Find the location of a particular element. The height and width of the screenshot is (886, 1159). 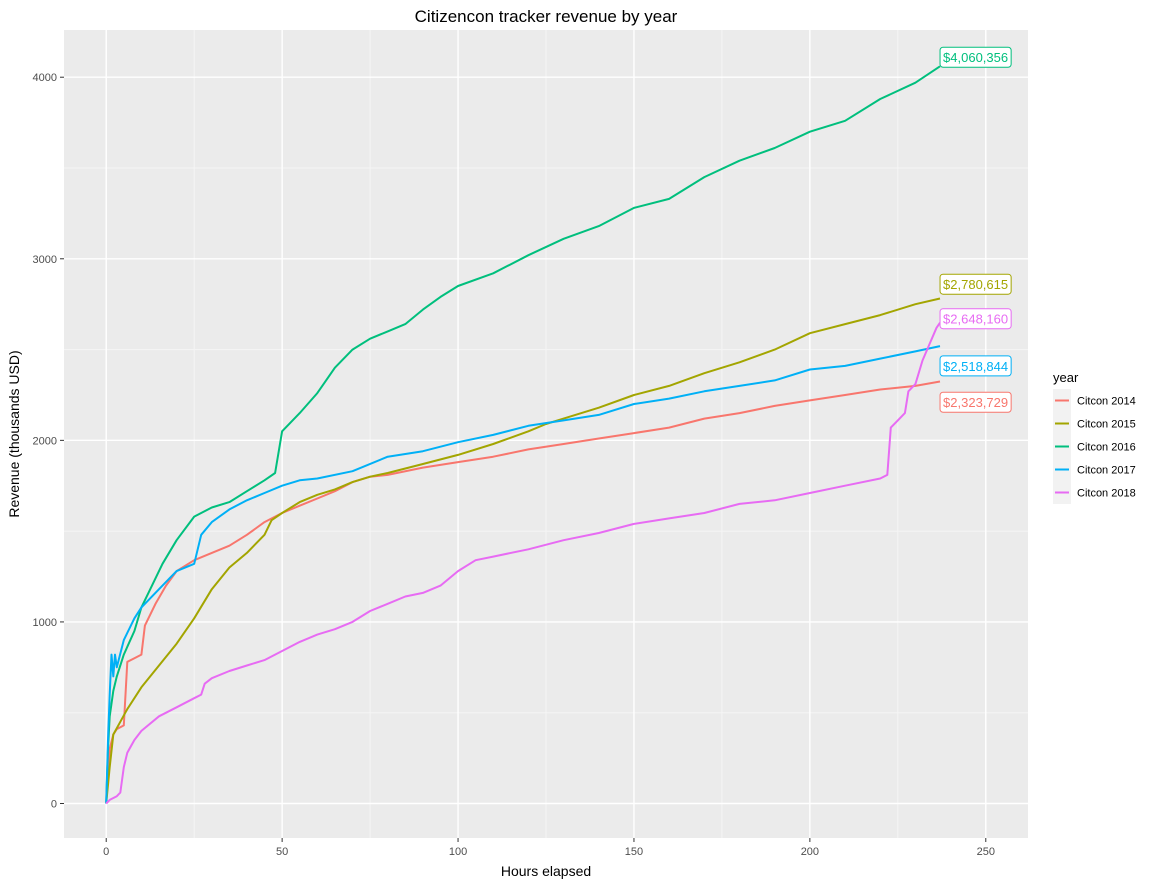

x-tick-label: 250 is located at coordinates (986, 852).